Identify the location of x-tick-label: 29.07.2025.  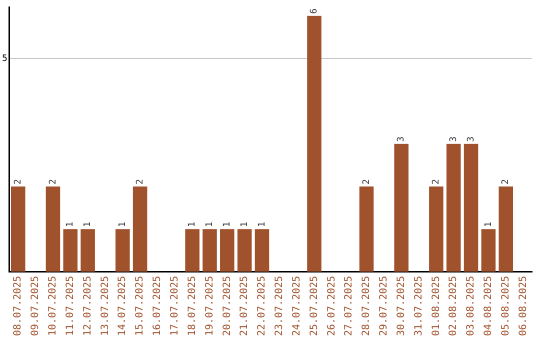
(384, 306).